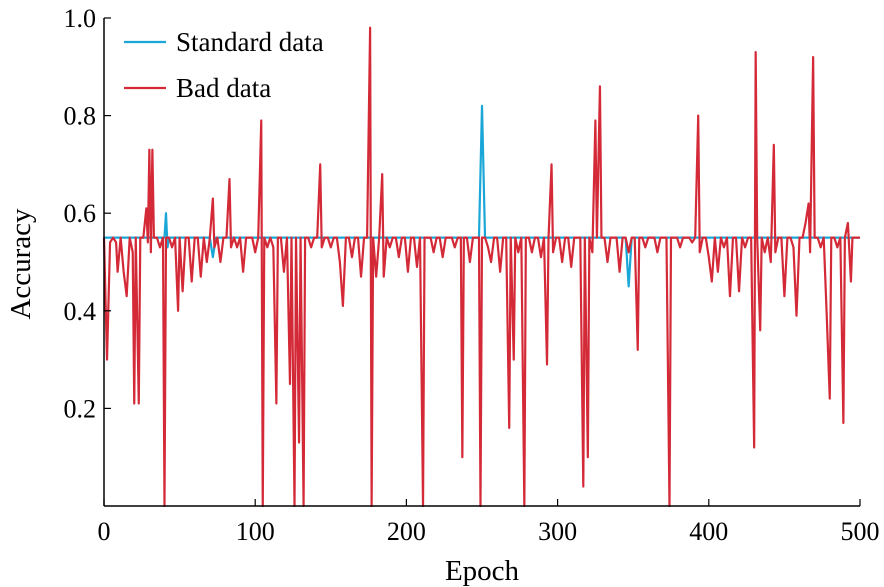 The image size is (884, 587). Describe the element at coordinates (224, 65) in the screenshot. I see `legend: Standard data Bad data` at that location.